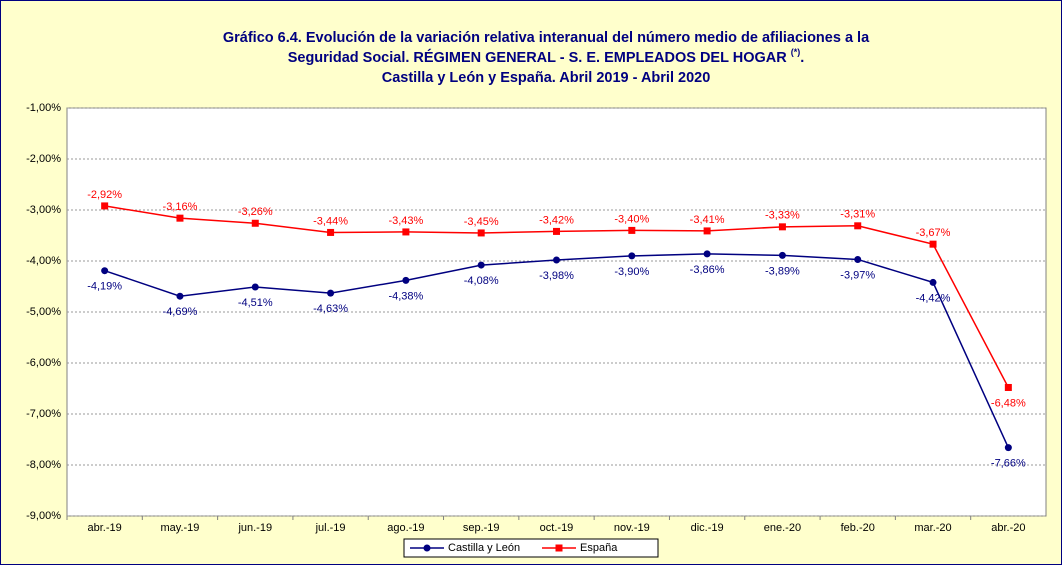 This screenshot has height=565, width=1062. I want to click on data-label: -3,43%, so click(405, 221).